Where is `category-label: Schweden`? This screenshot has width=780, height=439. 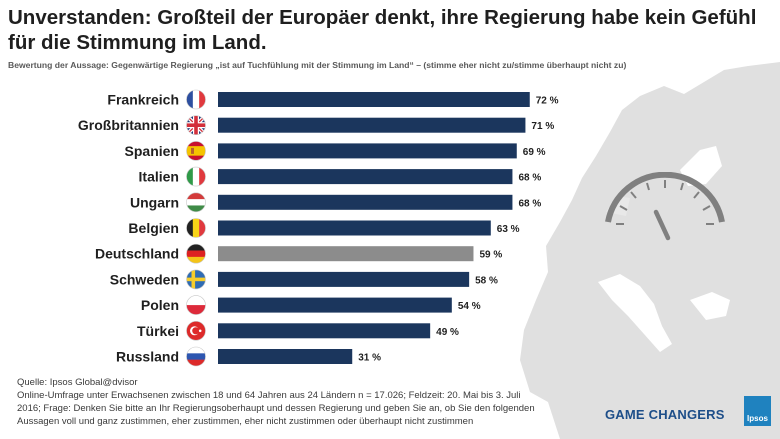 category-label: Schweden is located at coordinates (144, 279).